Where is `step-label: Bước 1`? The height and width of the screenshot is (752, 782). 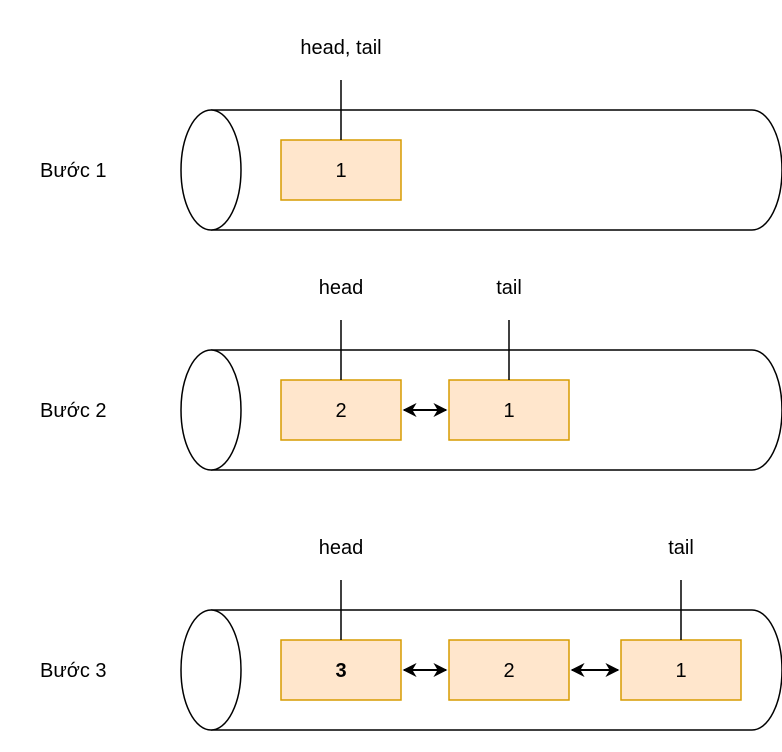
step-label: Bước 1 is located at coordinates (73, 171).